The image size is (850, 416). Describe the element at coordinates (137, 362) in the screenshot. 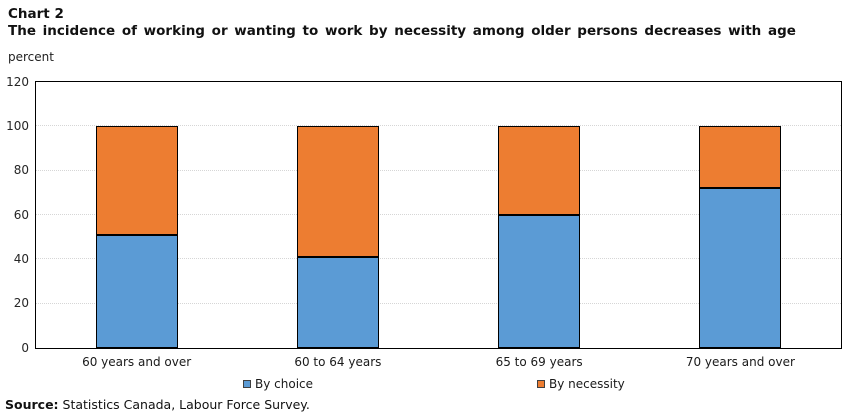

I see `x-label-0: 60 years and over` at that location.